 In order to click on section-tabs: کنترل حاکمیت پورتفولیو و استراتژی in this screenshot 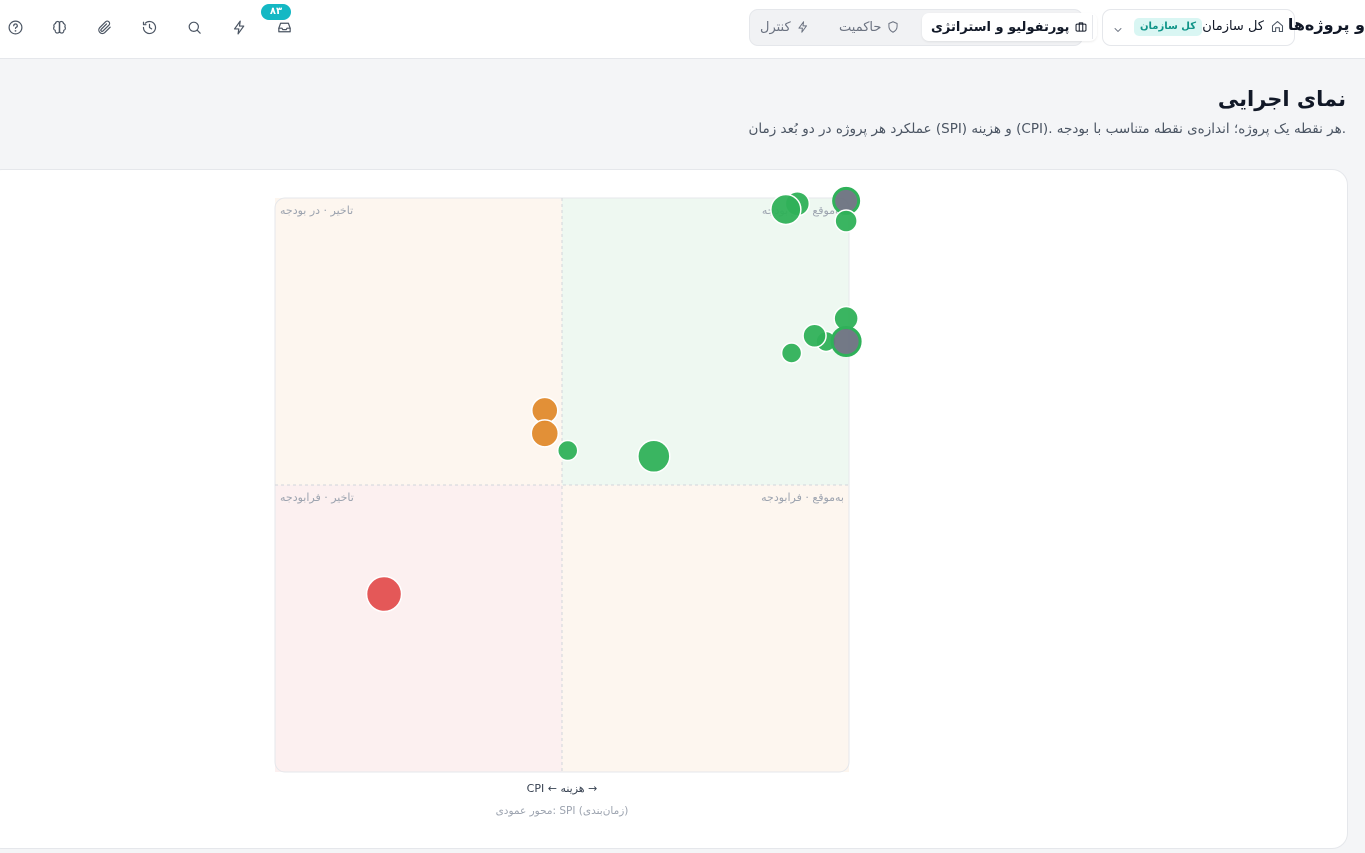, I will do `click(923, 27)`.